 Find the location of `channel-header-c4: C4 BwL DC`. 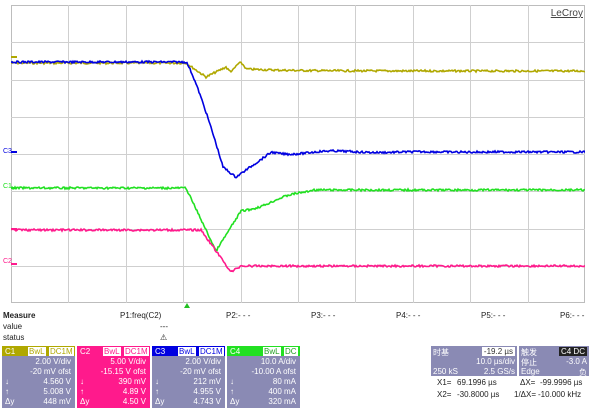

channel-header-c4: C4 BwL DC is located at coordinates (263, 351).